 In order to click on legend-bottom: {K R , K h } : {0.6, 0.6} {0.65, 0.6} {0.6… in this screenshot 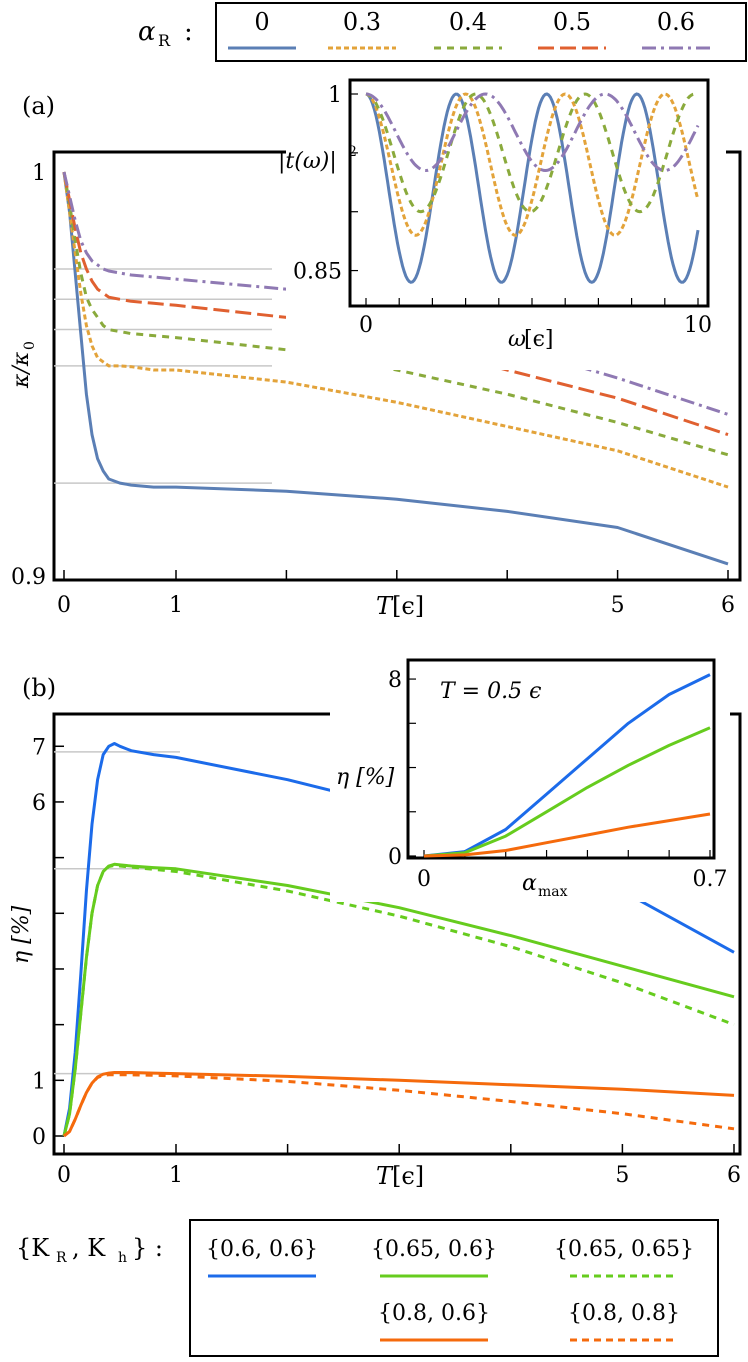, I will do `click(367, 1288)`.